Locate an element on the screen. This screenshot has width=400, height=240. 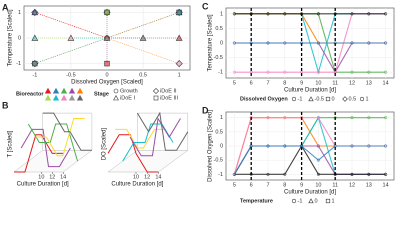
x-tick-label: -0.5 is located at coordinates (70, 75).